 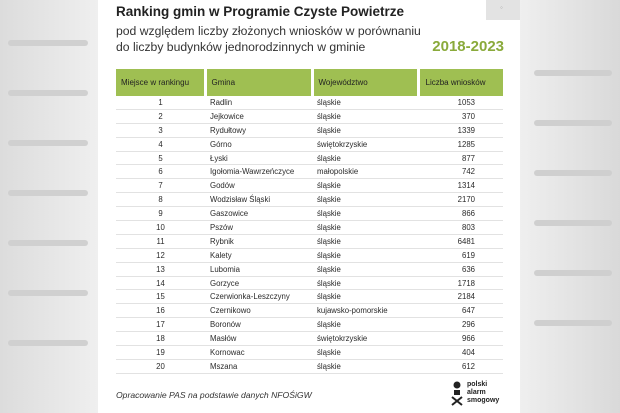 I want to click on gmina-cell: Czerwionka-Leszczyny, so click(x=258, y=297).